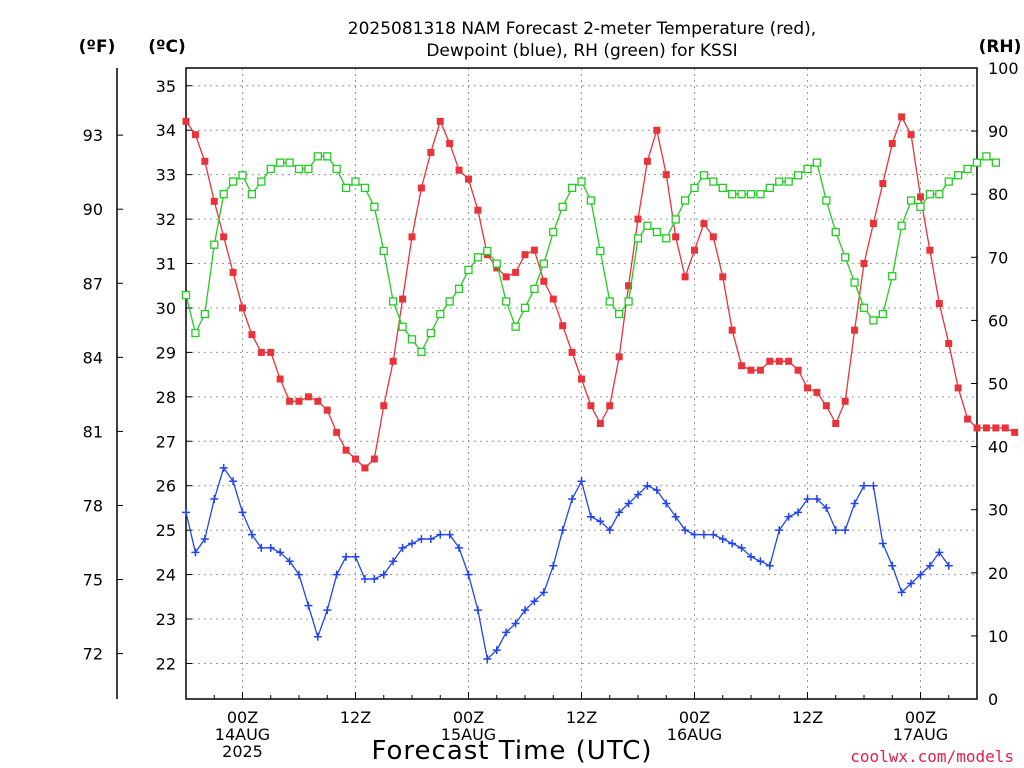 Image resolution: width=1024 pixels, height=768 pixels. I want to click on fahrenheit-unit-label: (ºF), so click(97, 47).